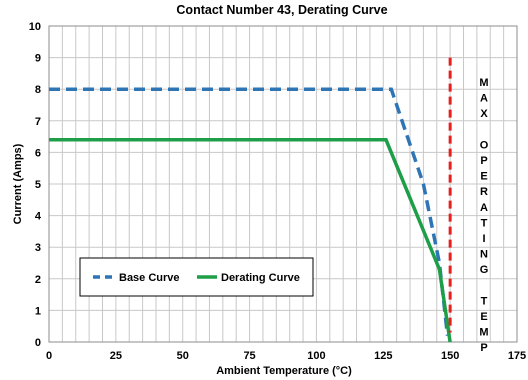 This screenshot has height=380, width=528. I want to click on y-tick-label: 8, so click(38, 90).